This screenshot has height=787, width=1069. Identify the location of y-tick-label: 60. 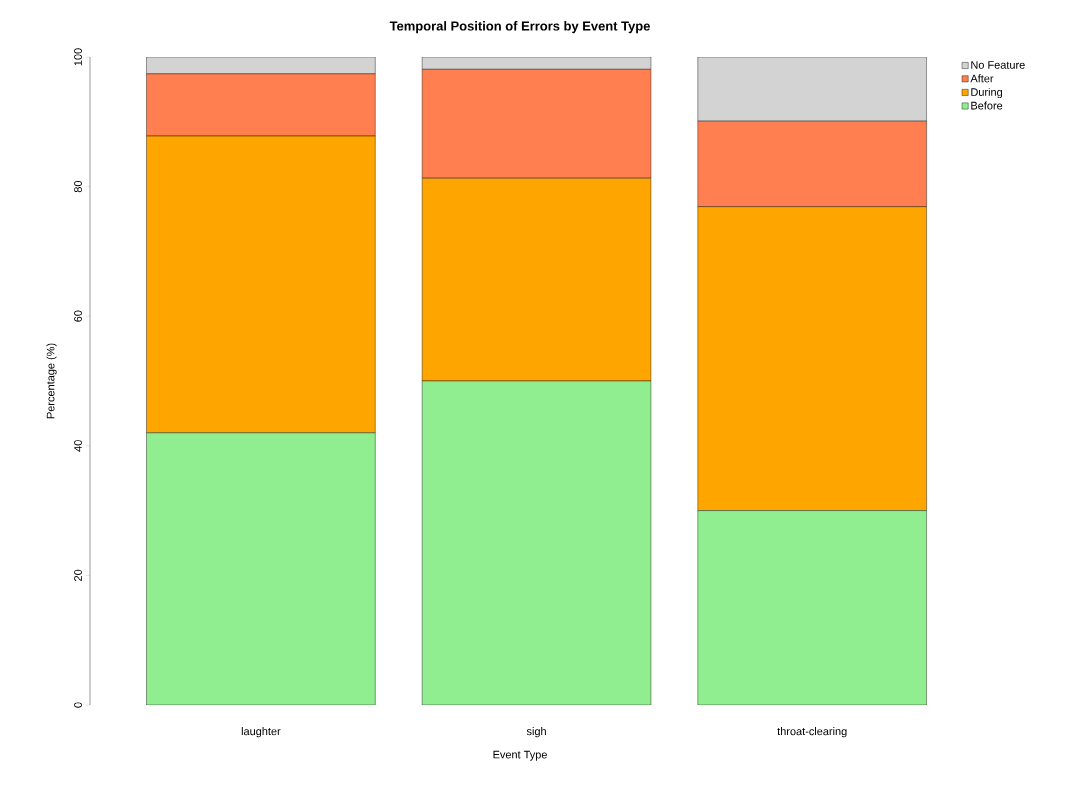
(78, 316).